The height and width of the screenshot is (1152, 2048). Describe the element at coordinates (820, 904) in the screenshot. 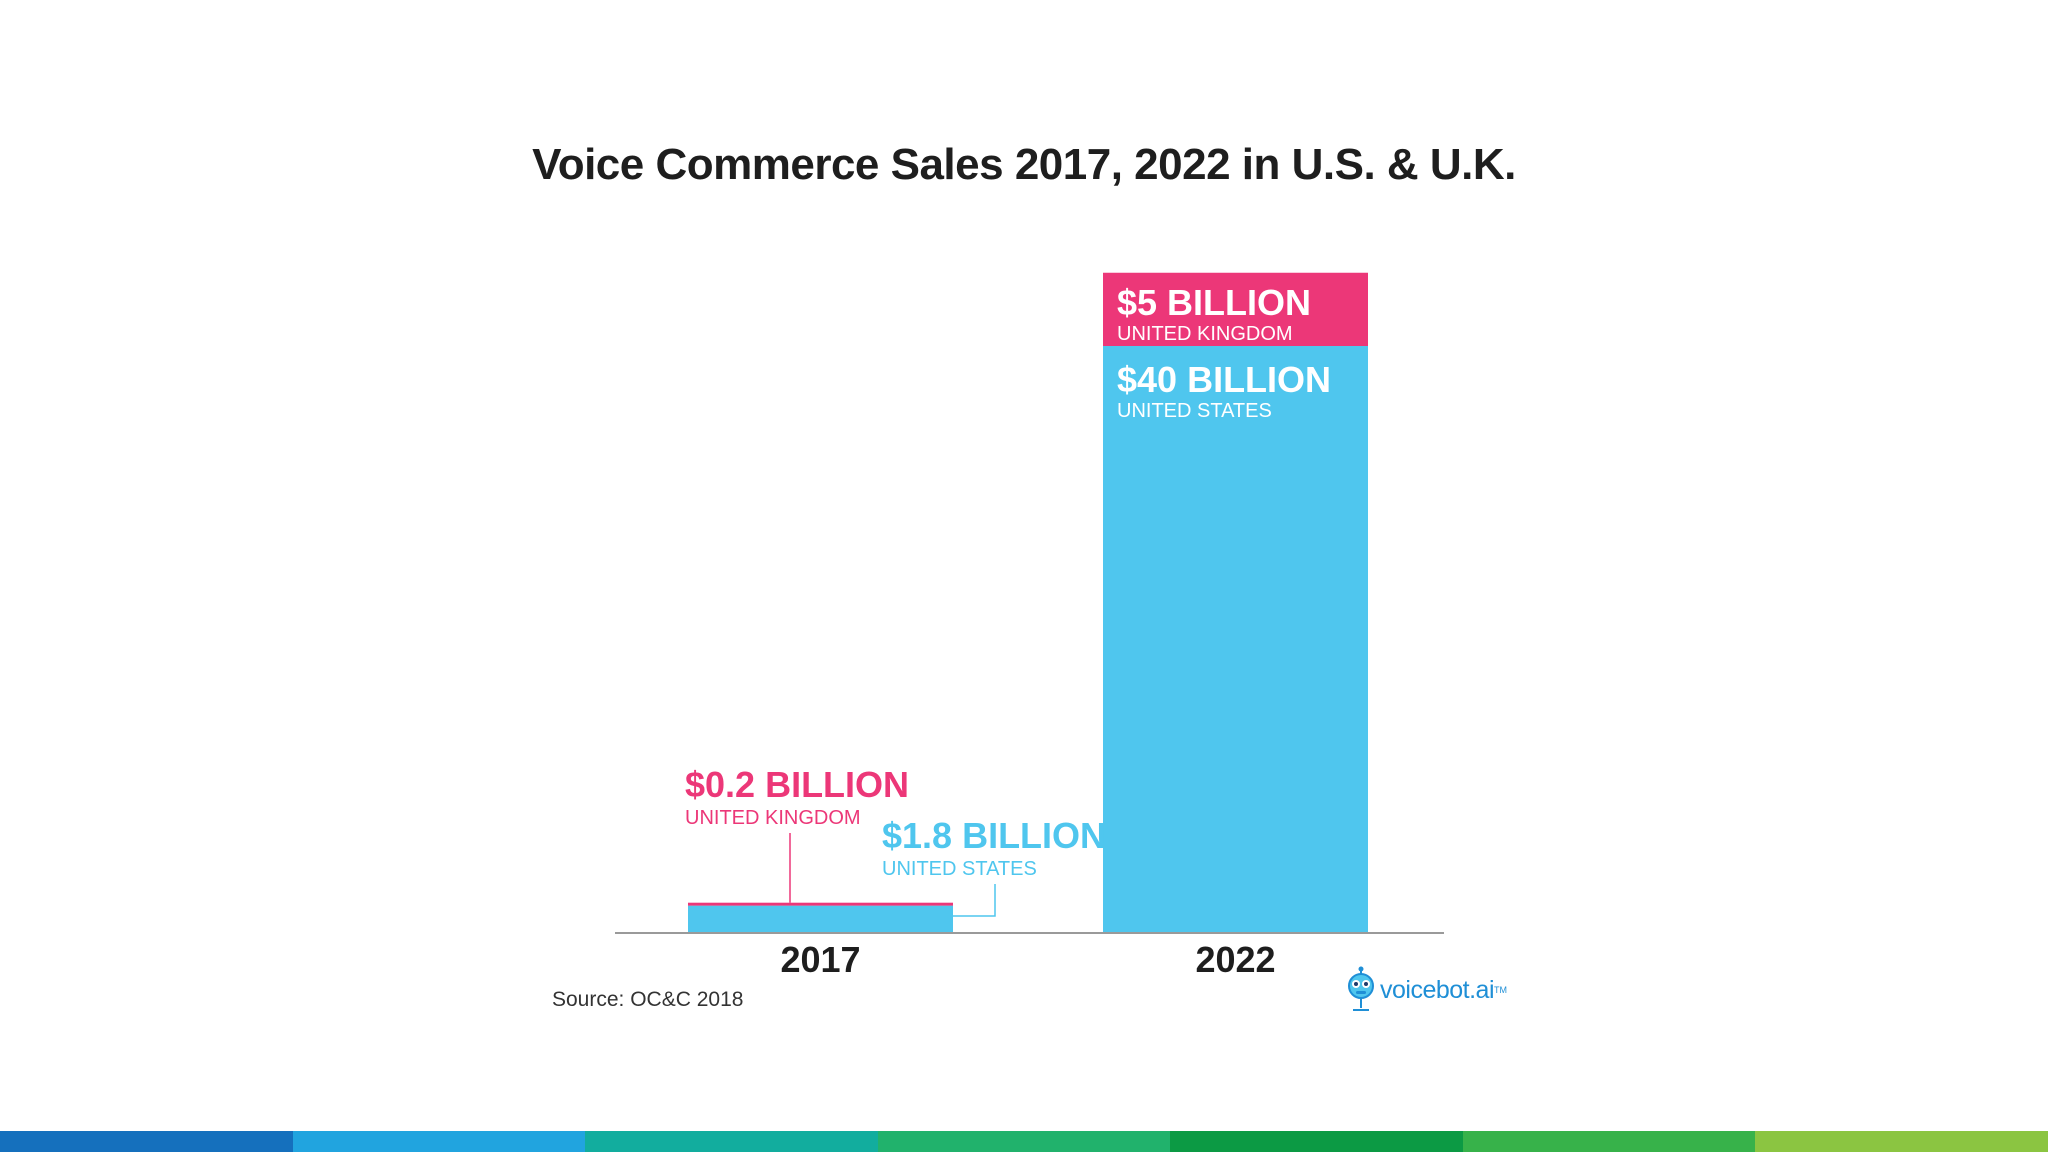

I see `bar-uk-2017` at that location.